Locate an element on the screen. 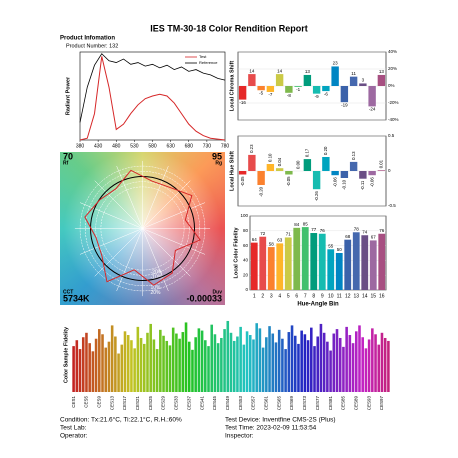 Image resolution: width=458 pixels, height=458 pixels. y-tick-label: 0% is located at coordinates (391, 85).